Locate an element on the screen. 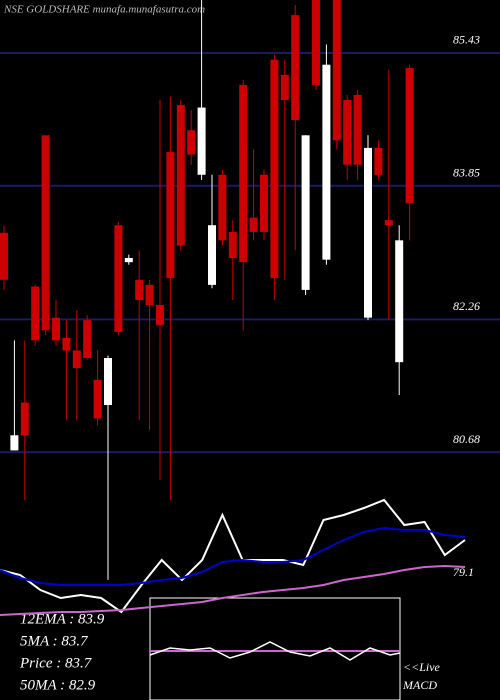 The image size is (500, 700). header: NSE GOLDSHARE munafa.munafasutra.com is located at coordinates (104, 10).